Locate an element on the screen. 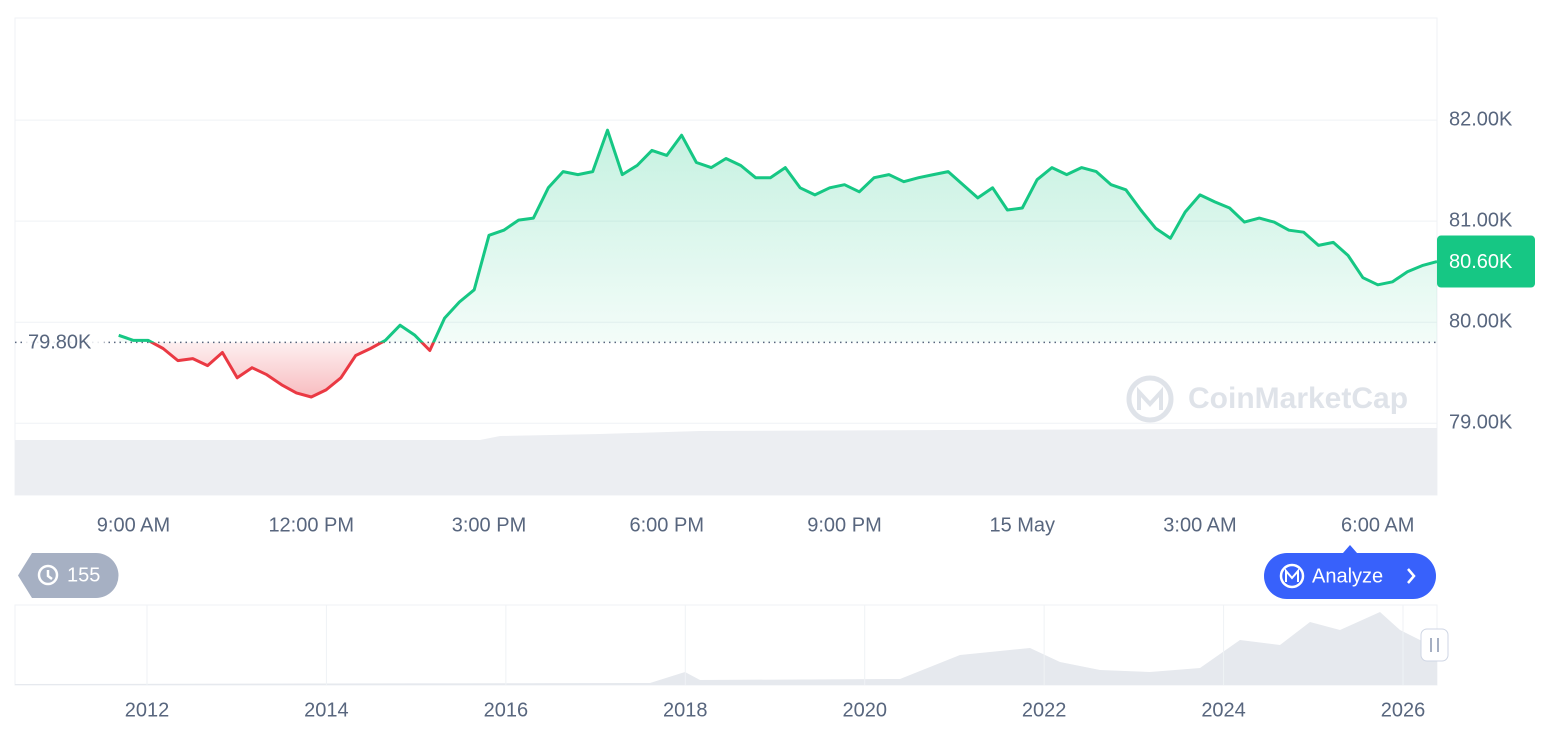  navigator-tick-label: 2026 is located at coordinates (1403, 710).